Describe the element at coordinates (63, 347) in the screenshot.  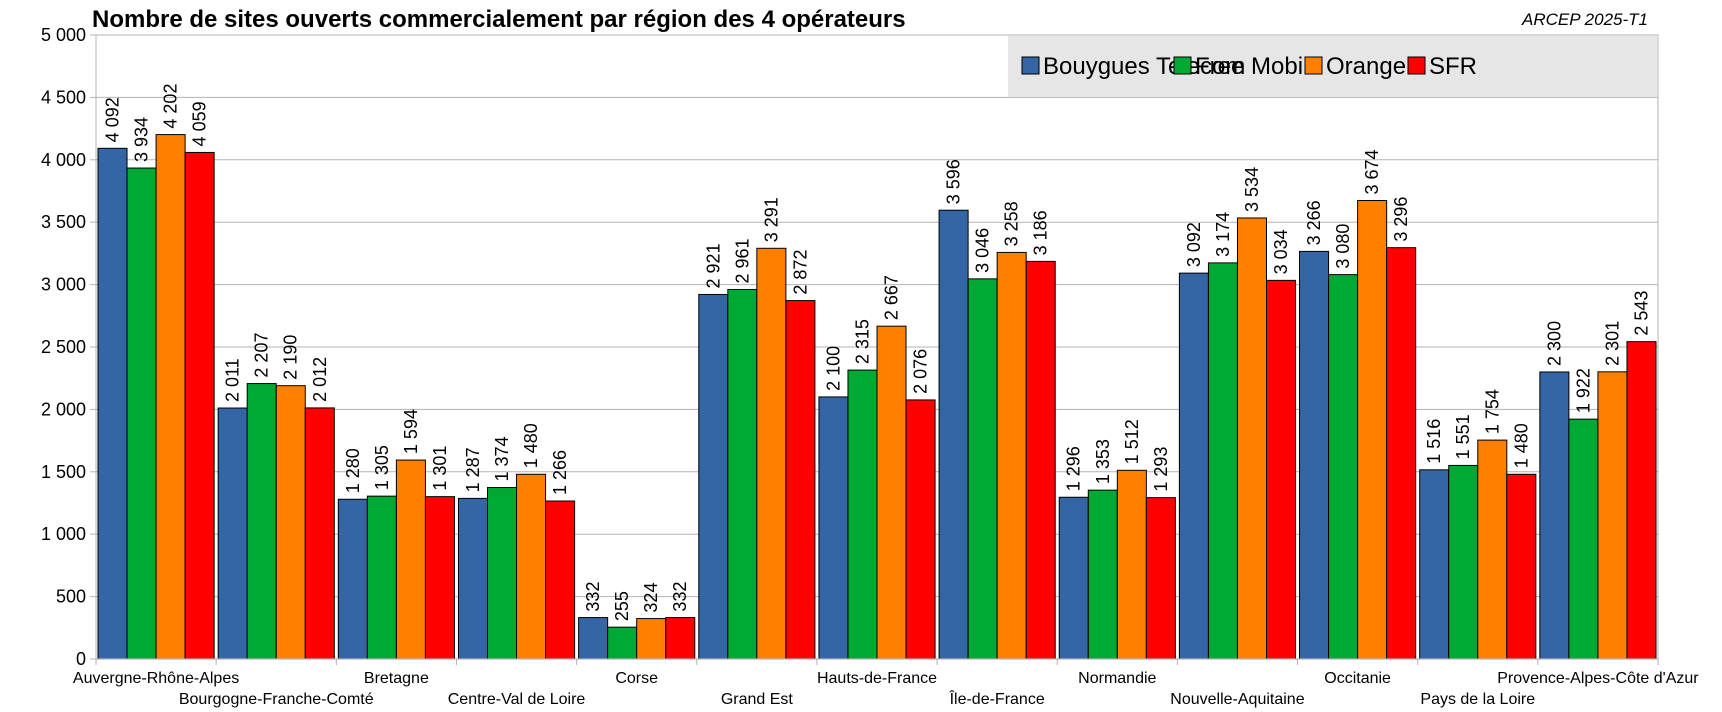
I see `y-tick-label: 2 500` at that location.